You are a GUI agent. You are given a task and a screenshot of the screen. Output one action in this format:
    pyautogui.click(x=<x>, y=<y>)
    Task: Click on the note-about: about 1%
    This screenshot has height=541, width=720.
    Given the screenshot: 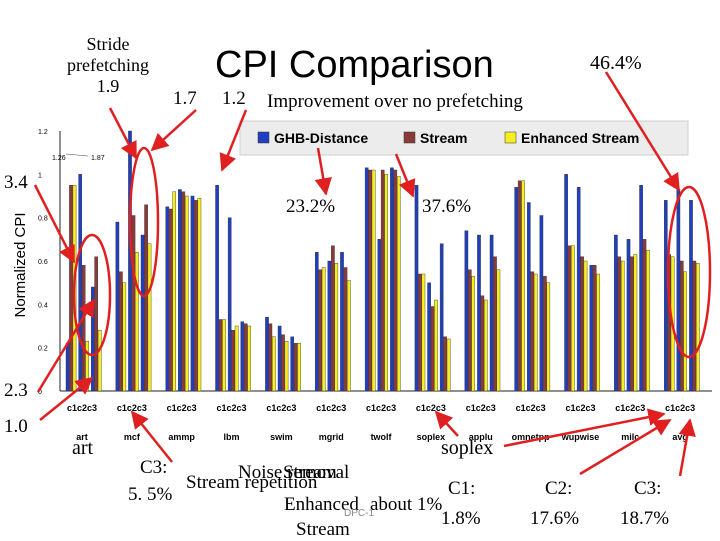 What is the action you would take?
    pyautogui.click(x=406, y=504)
    